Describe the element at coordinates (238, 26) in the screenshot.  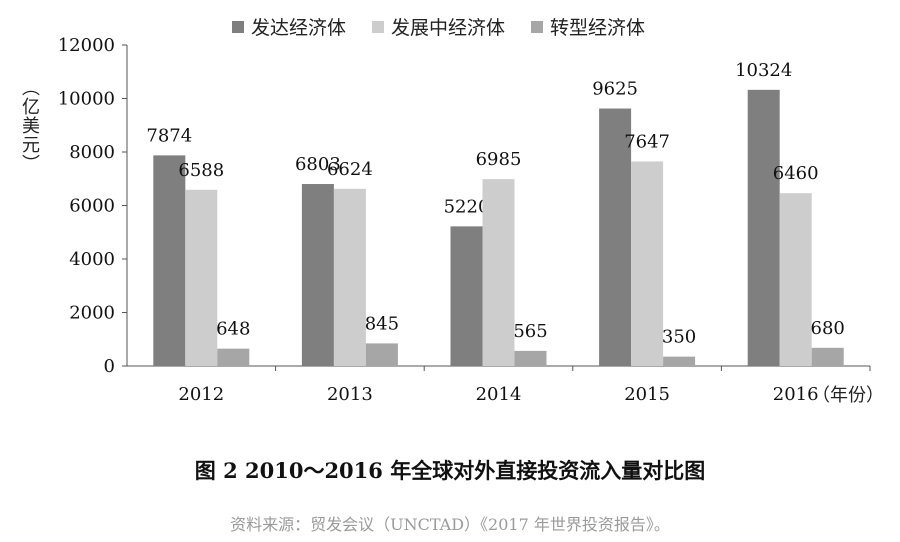
I see `legend-swatch-developed` at that location.